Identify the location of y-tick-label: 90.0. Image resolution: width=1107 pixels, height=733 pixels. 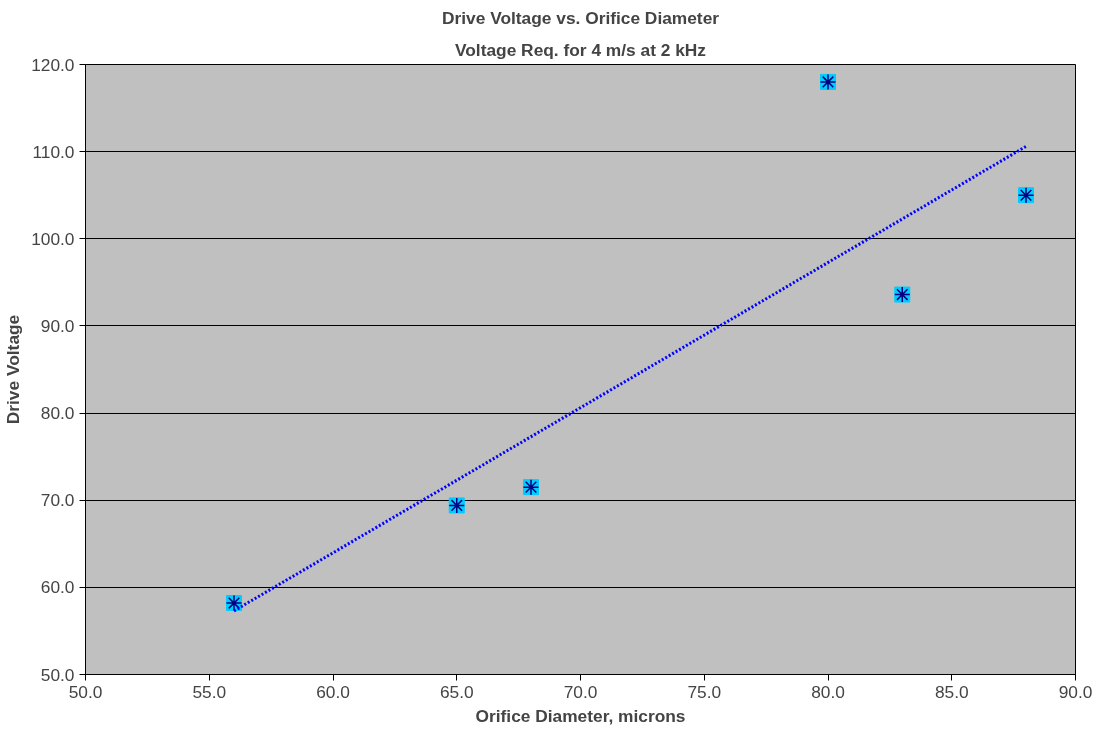
(57, 325).